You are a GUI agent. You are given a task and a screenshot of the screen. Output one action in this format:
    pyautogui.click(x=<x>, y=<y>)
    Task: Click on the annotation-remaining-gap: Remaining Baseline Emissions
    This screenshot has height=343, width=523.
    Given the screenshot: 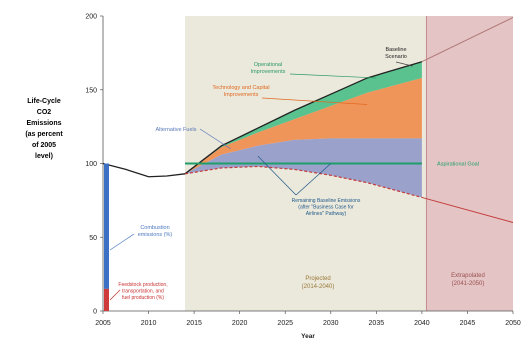 What is the action you would take?
    pyautogui.click(x=326, y=201)
    